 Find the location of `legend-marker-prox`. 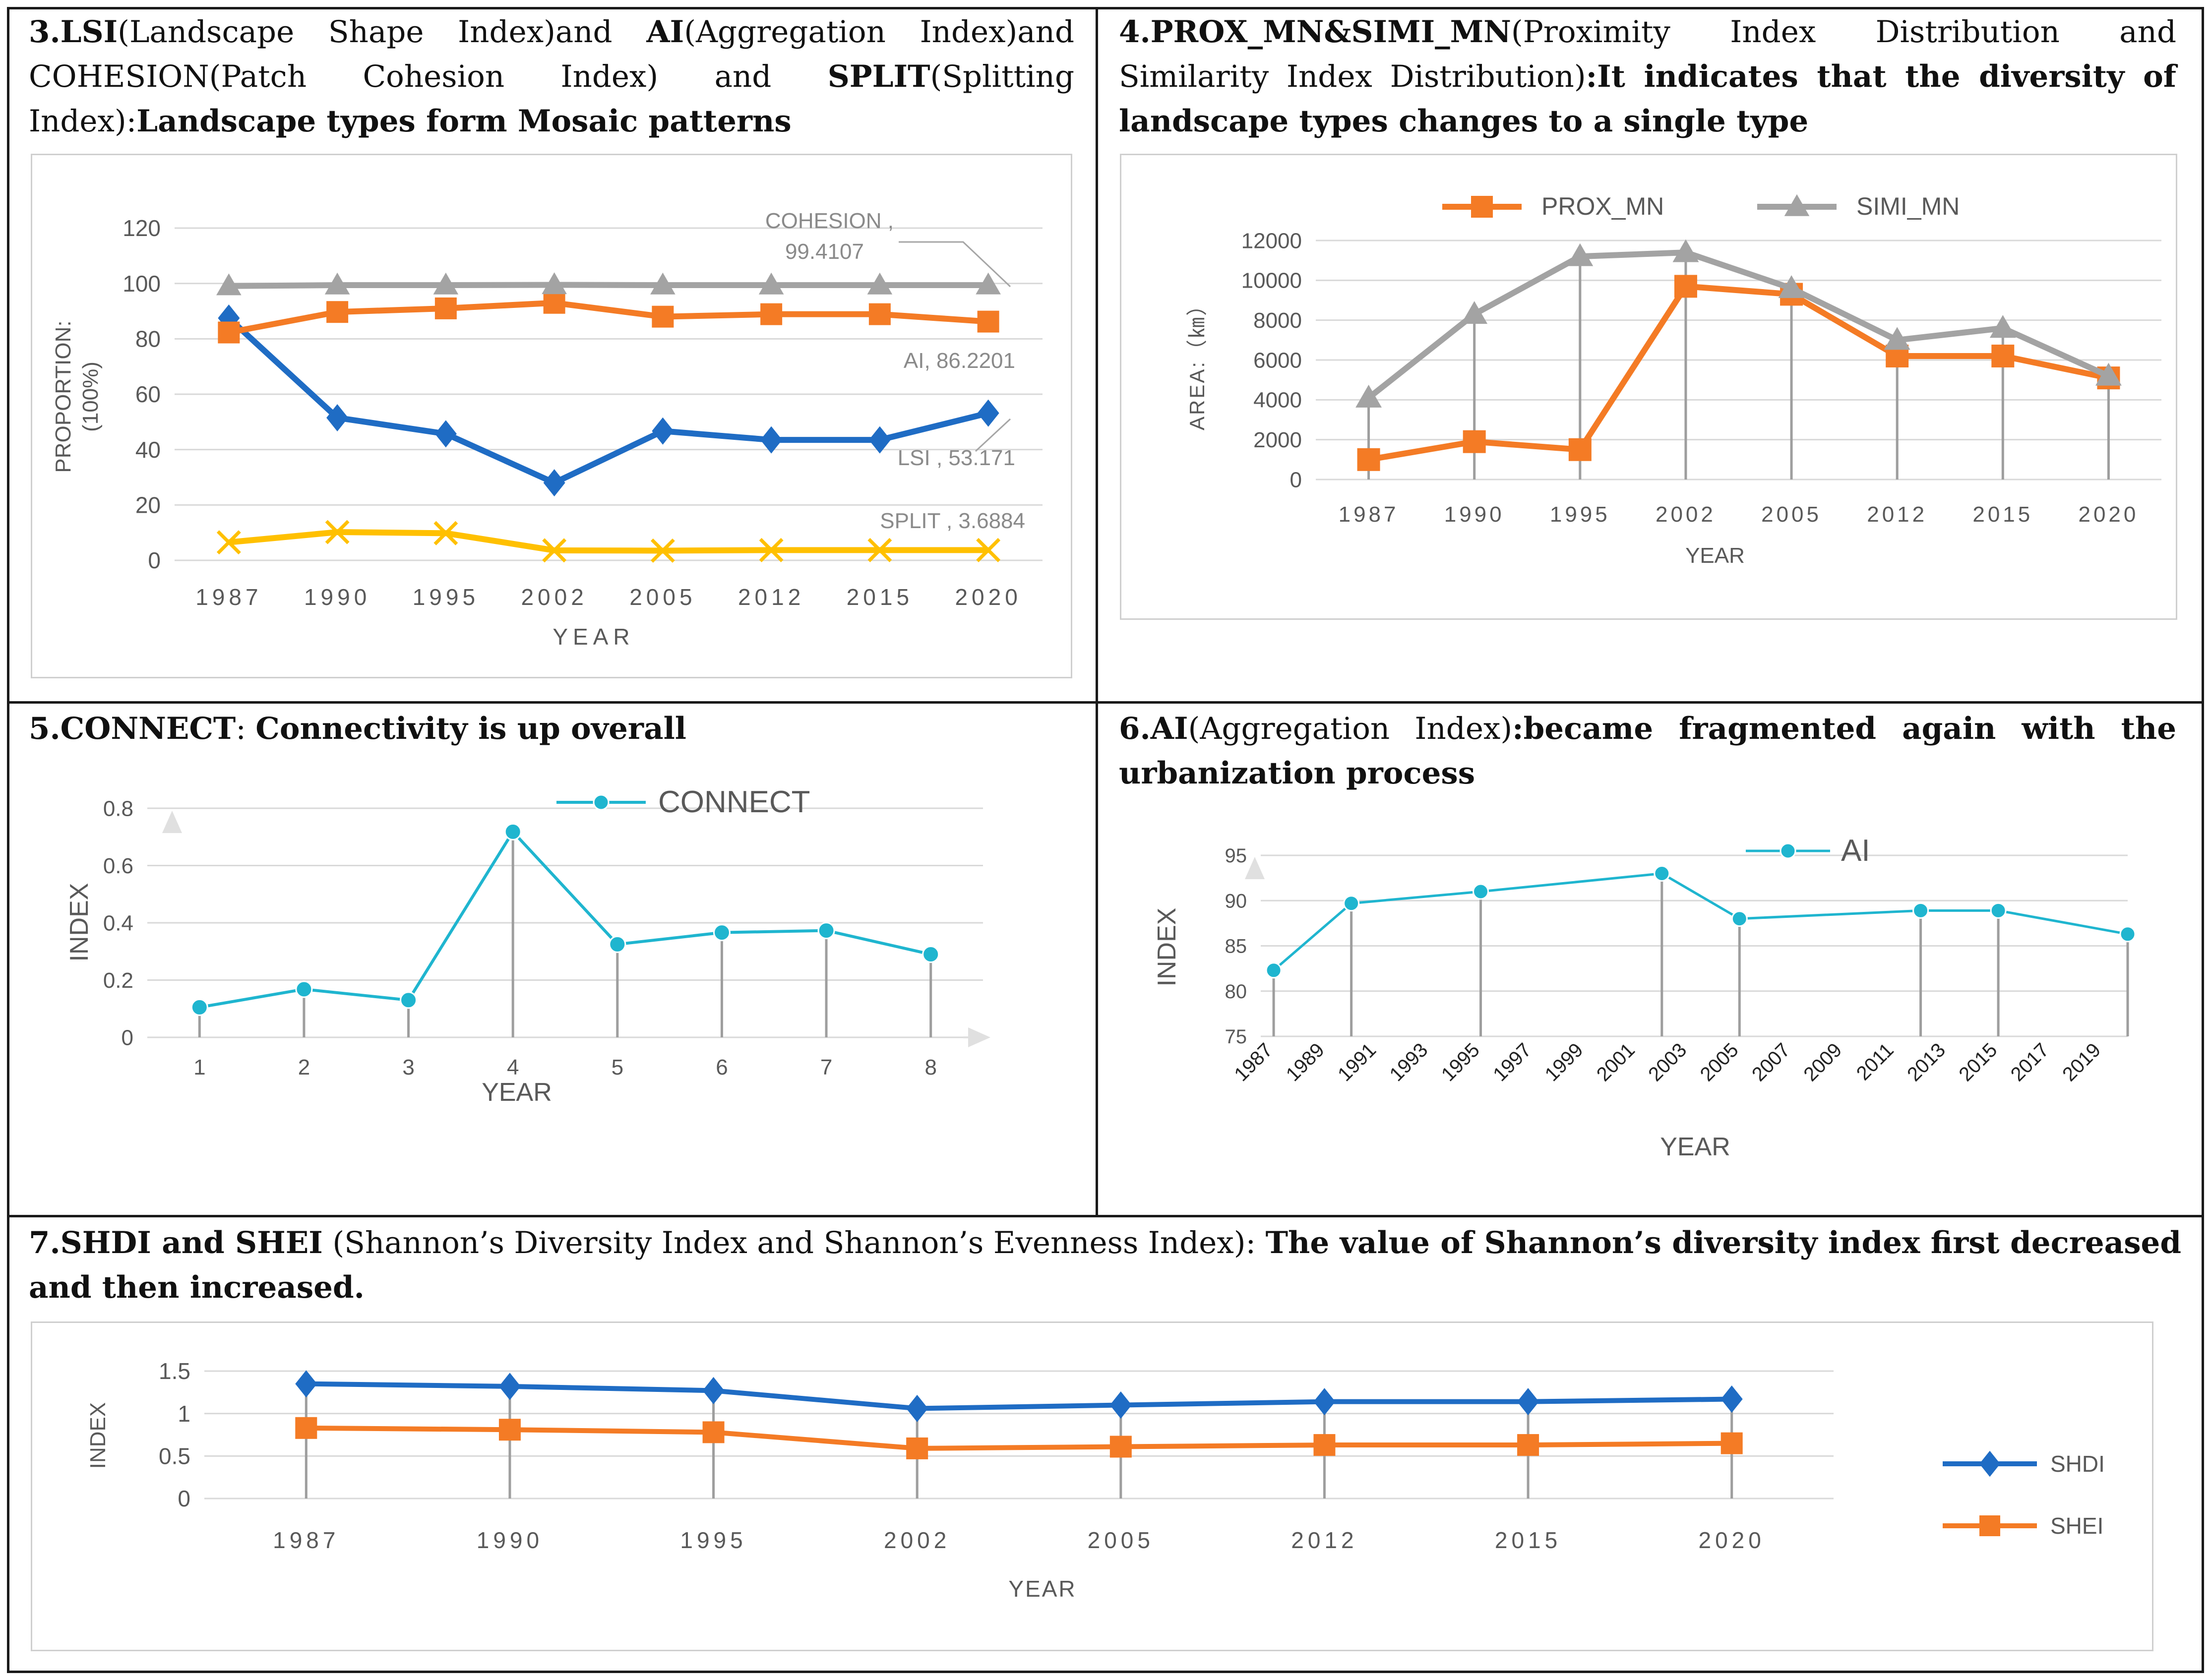

legend-marker-prox is located at coordinates (1482, 207).